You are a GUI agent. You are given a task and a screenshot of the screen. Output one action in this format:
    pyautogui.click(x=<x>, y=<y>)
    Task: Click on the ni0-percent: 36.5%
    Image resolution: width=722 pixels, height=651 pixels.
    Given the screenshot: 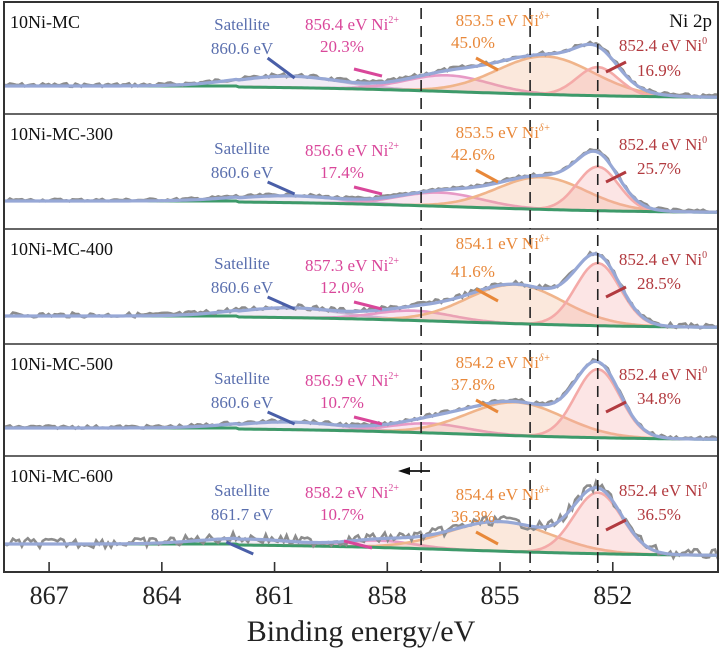 What is the action you would take?
    pyautogui.click(x=659, y=514)
    